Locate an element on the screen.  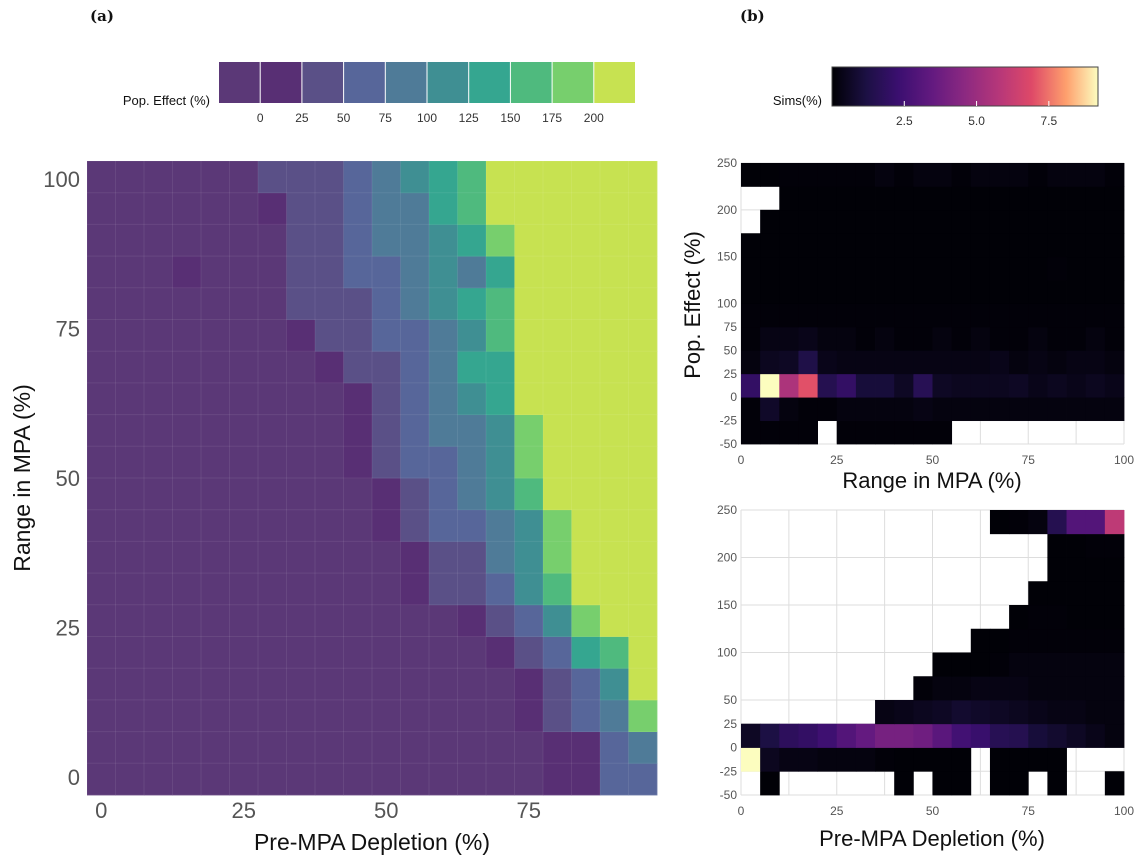
heatmap-a-x-tick: 50 is located at coordinates (386, 810).